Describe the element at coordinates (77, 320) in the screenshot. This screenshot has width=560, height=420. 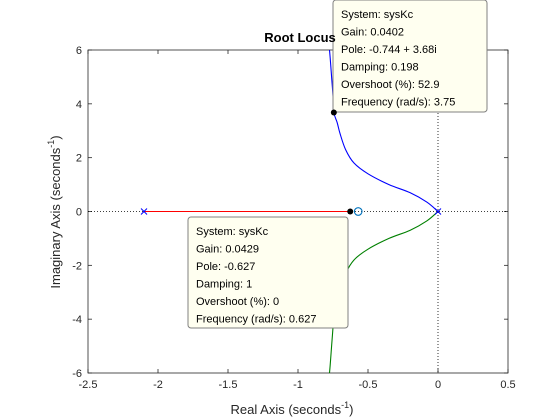
I see `y-tick-label: -4` at that location.